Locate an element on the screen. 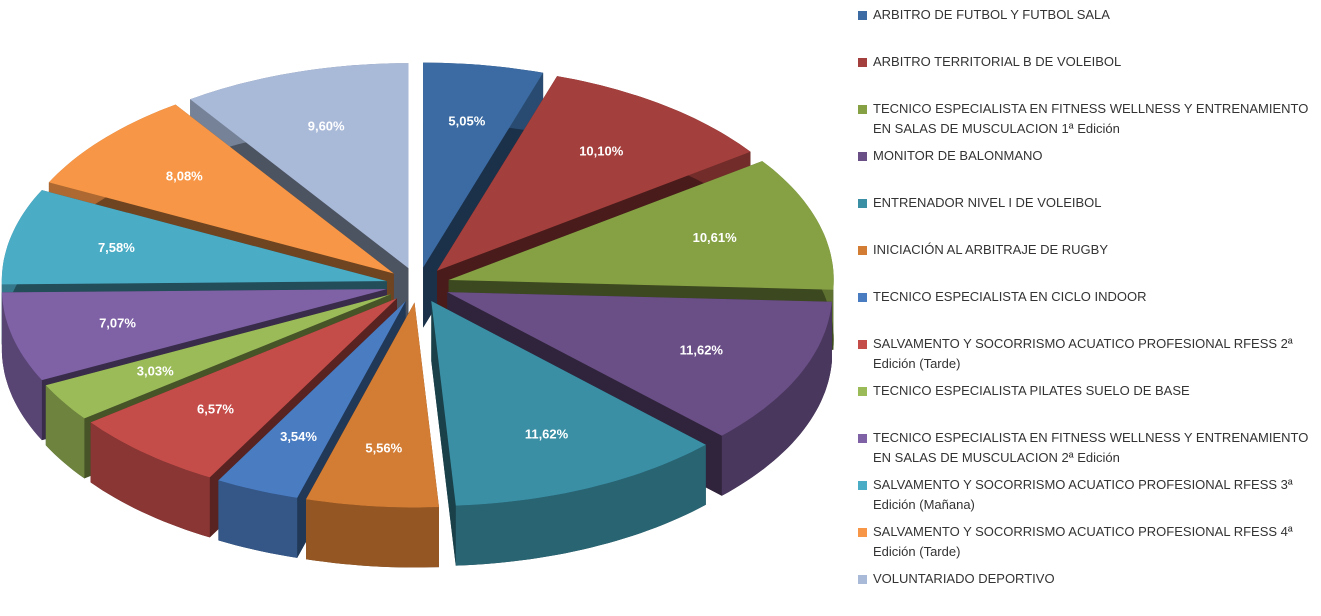 The width and height of the screenshot is (1321, 616). data-label: 3,03% is located at coordinates (155, 371).